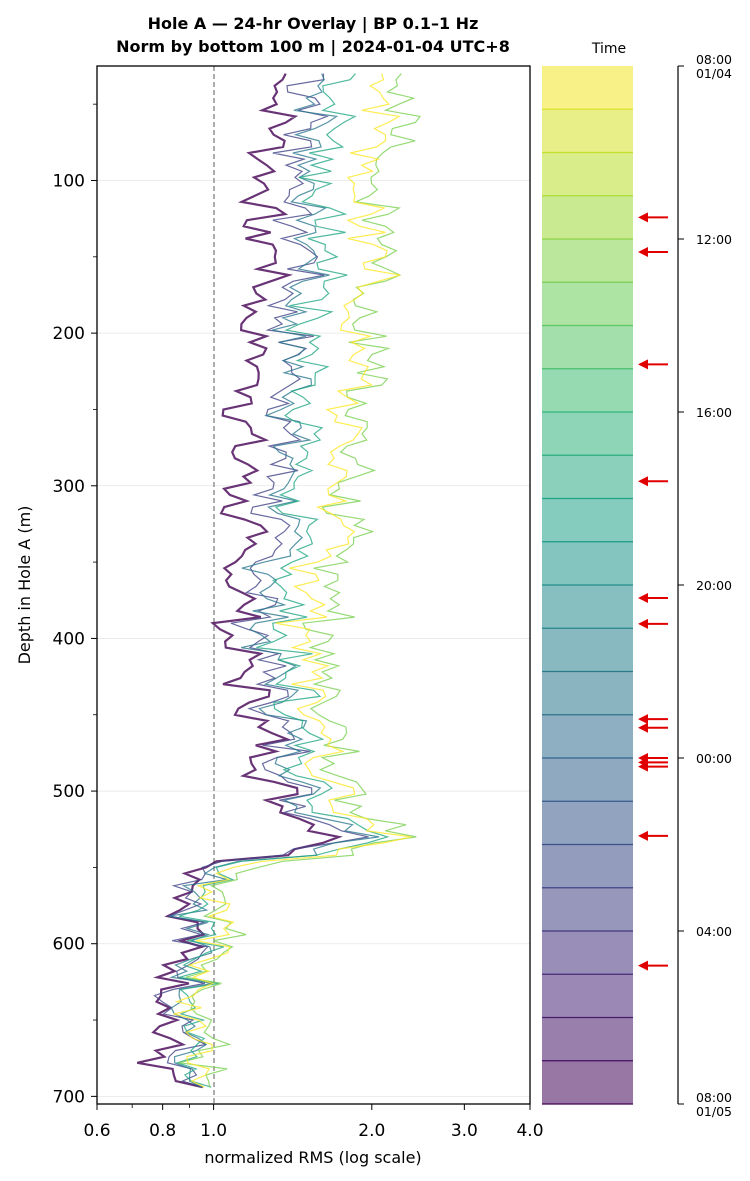 Image resolution: width=750 pixels, height=1181 pixels. Describe the element at coordinates (464, 1131) in the screenshot. I see `x-tick-label: 3.0` at that location.